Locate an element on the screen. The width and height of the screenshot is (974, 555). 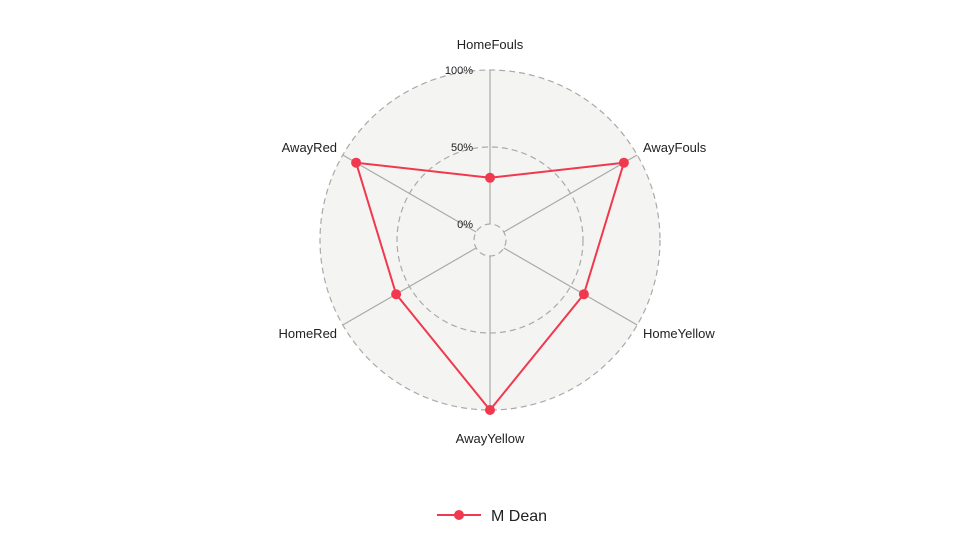
axis-label-homeyellow: HomeYellow is located at coordinates (679, 333).